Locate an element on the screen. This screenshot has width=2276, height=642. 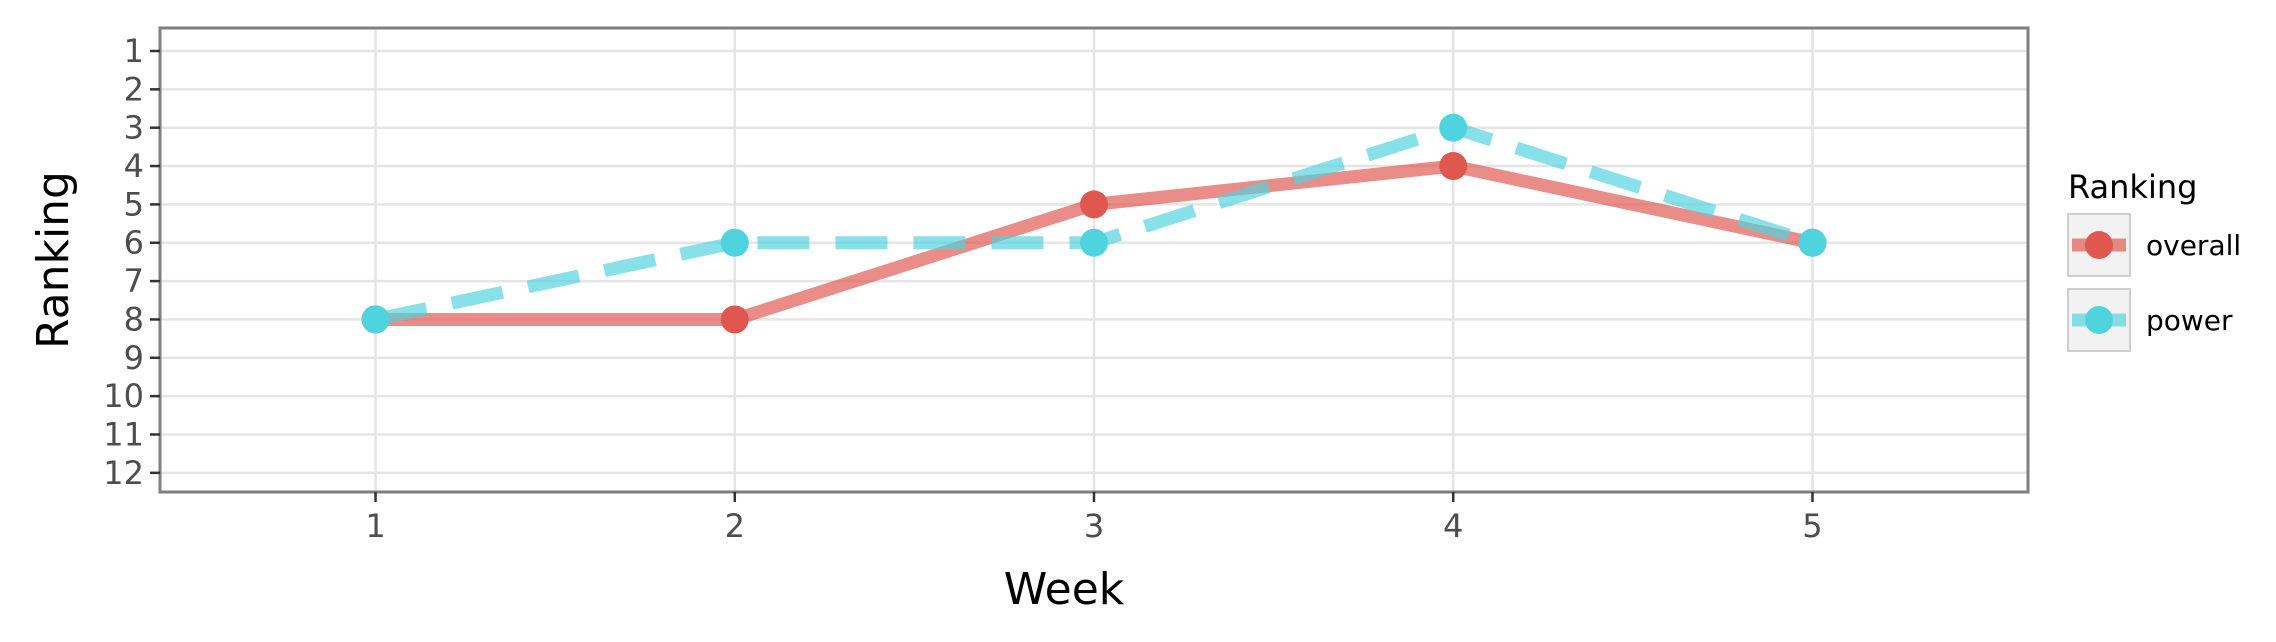
x-axis-title: Week is located at coordinates (1064, 589).